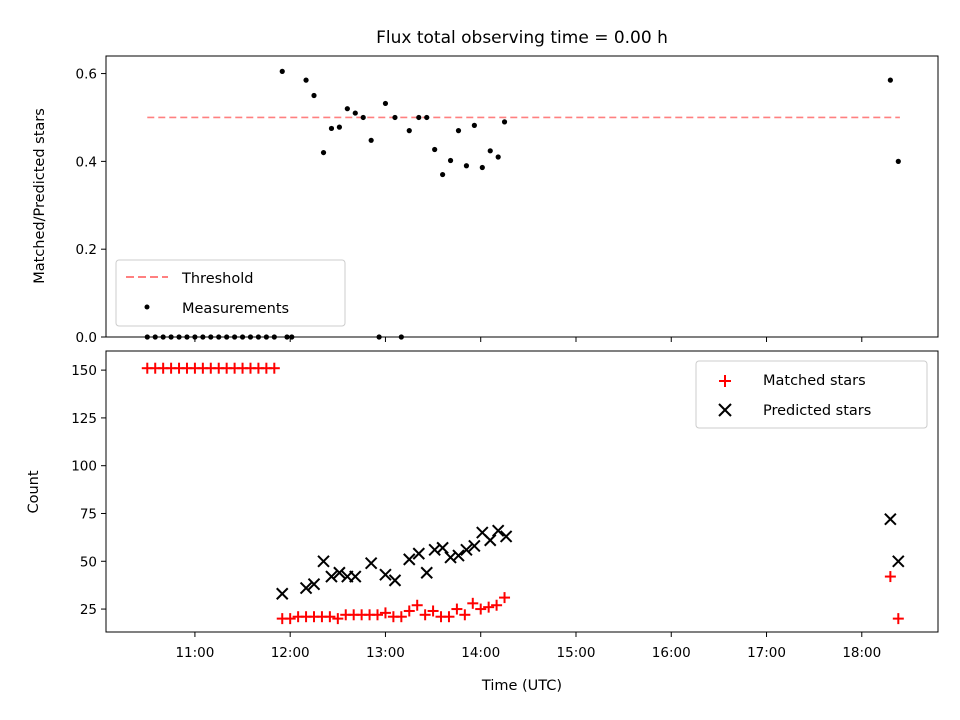 Image resolution: width=960 pixels, height=720 pixels. What do you see at coordinates (522, 38) in the screenshot?
I see `chart-title: Flux total observing time = 0.00 h` at bounding box center [522, 38].